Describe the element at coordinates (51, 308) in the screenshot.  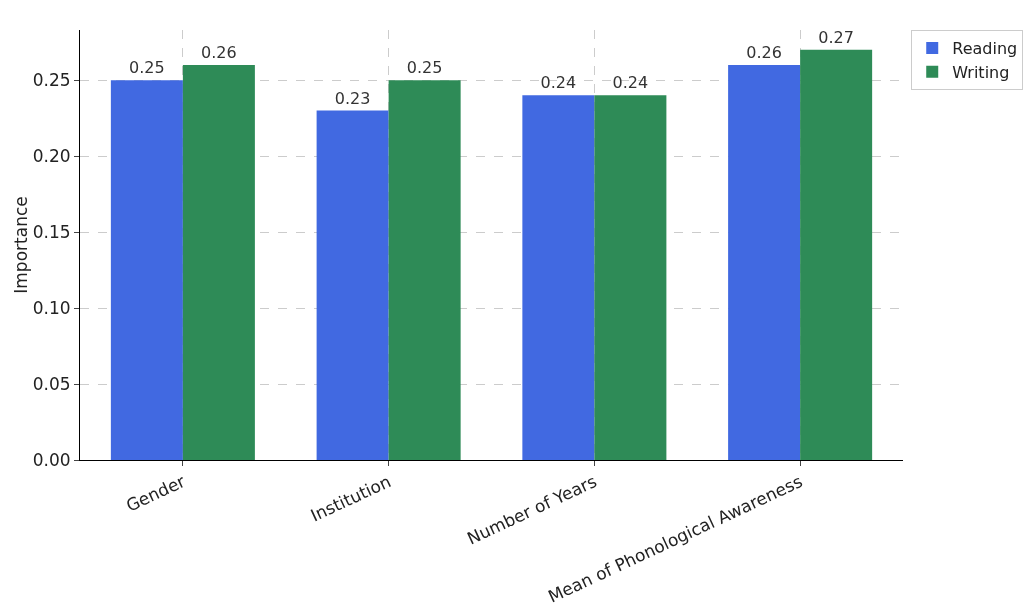
I see `y-tick-label: 0.10` at that location.